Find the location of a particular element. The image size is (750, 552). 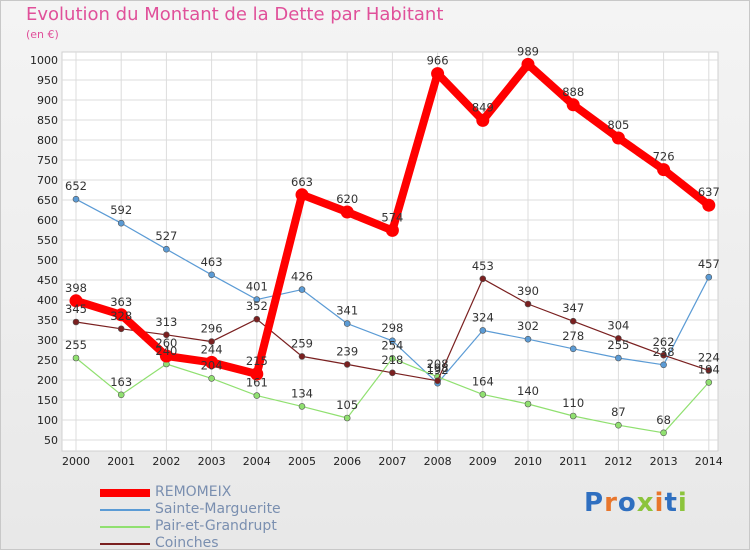

legend-label-sainte-marguerite: Sainte-Marguerite is located at coordinates (218, 509).